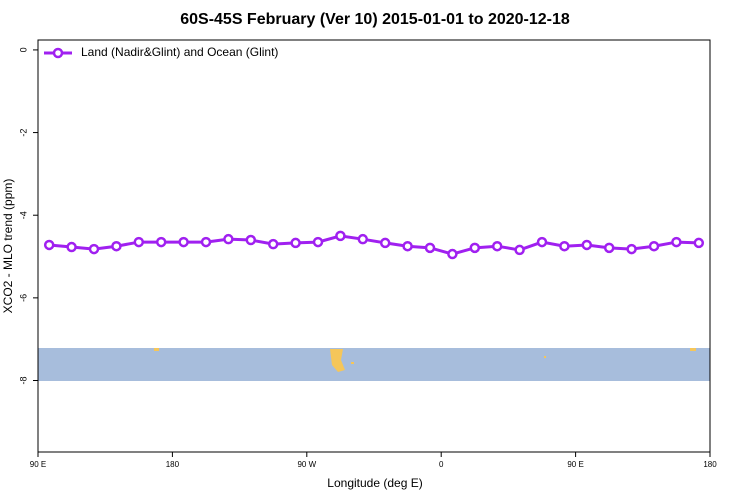  What do you see at coordinates (441, 464) in the screenshot?
I see `x-tick-label: 0` at bounding box center [441, 464].